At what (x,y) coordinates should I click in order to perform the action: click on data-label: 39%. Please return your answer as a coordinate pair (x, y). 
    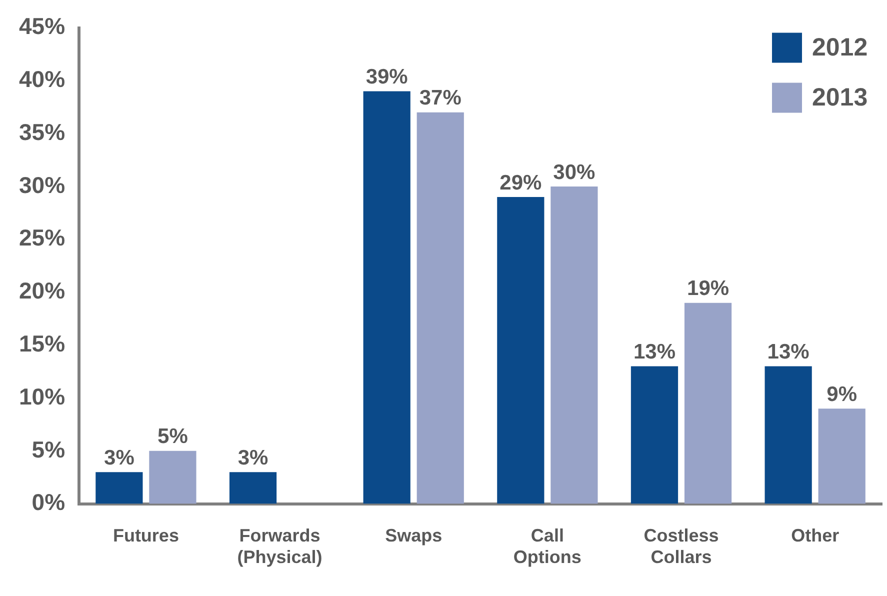
    Looking at the image, I should click on (387, 77).